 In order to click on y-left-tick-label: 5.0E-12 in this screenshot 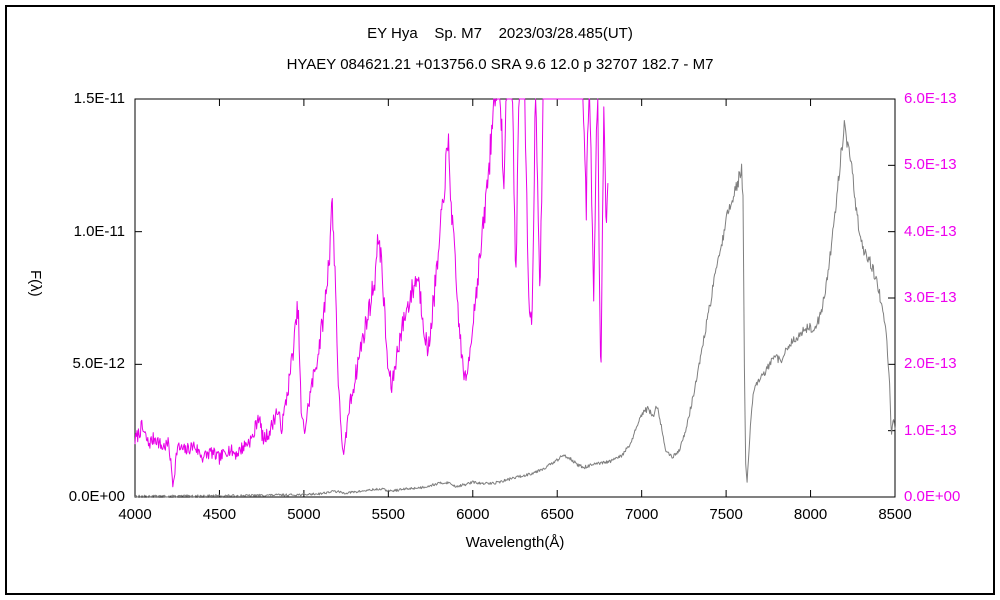, I will do `click(98, 364)`.